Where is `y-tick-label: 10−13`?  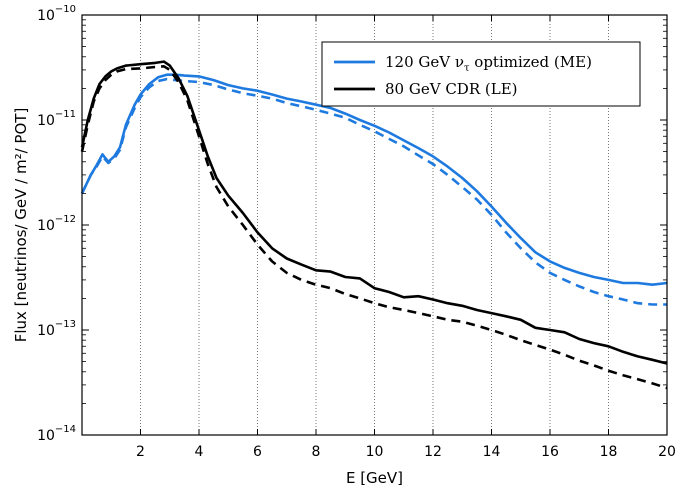 y-tick-label: 10−13 is located at coordinates (56, 329).